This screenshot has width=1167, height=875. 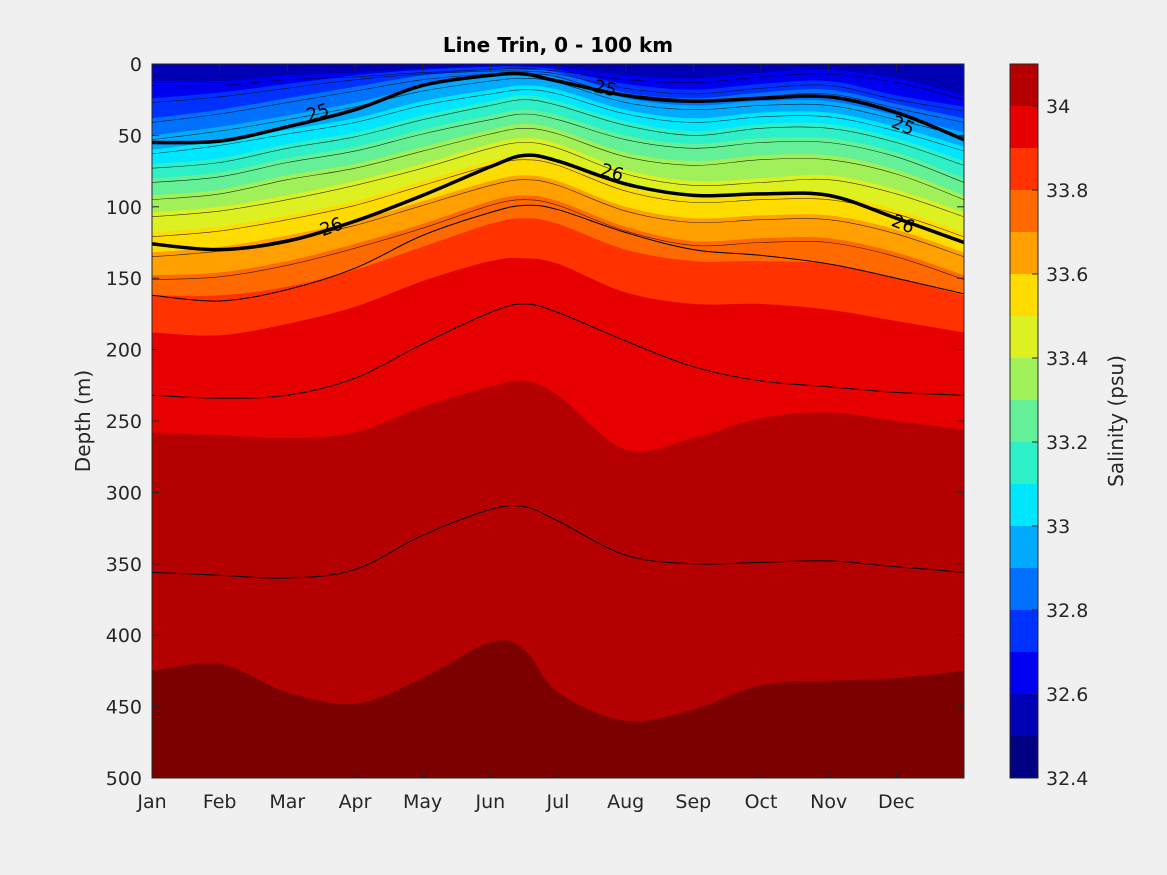 What do you see at coordinates (1058, 527) in the screenshot?
I see `colorbar-tick-label: 33` at bounding box center [1058, 527].